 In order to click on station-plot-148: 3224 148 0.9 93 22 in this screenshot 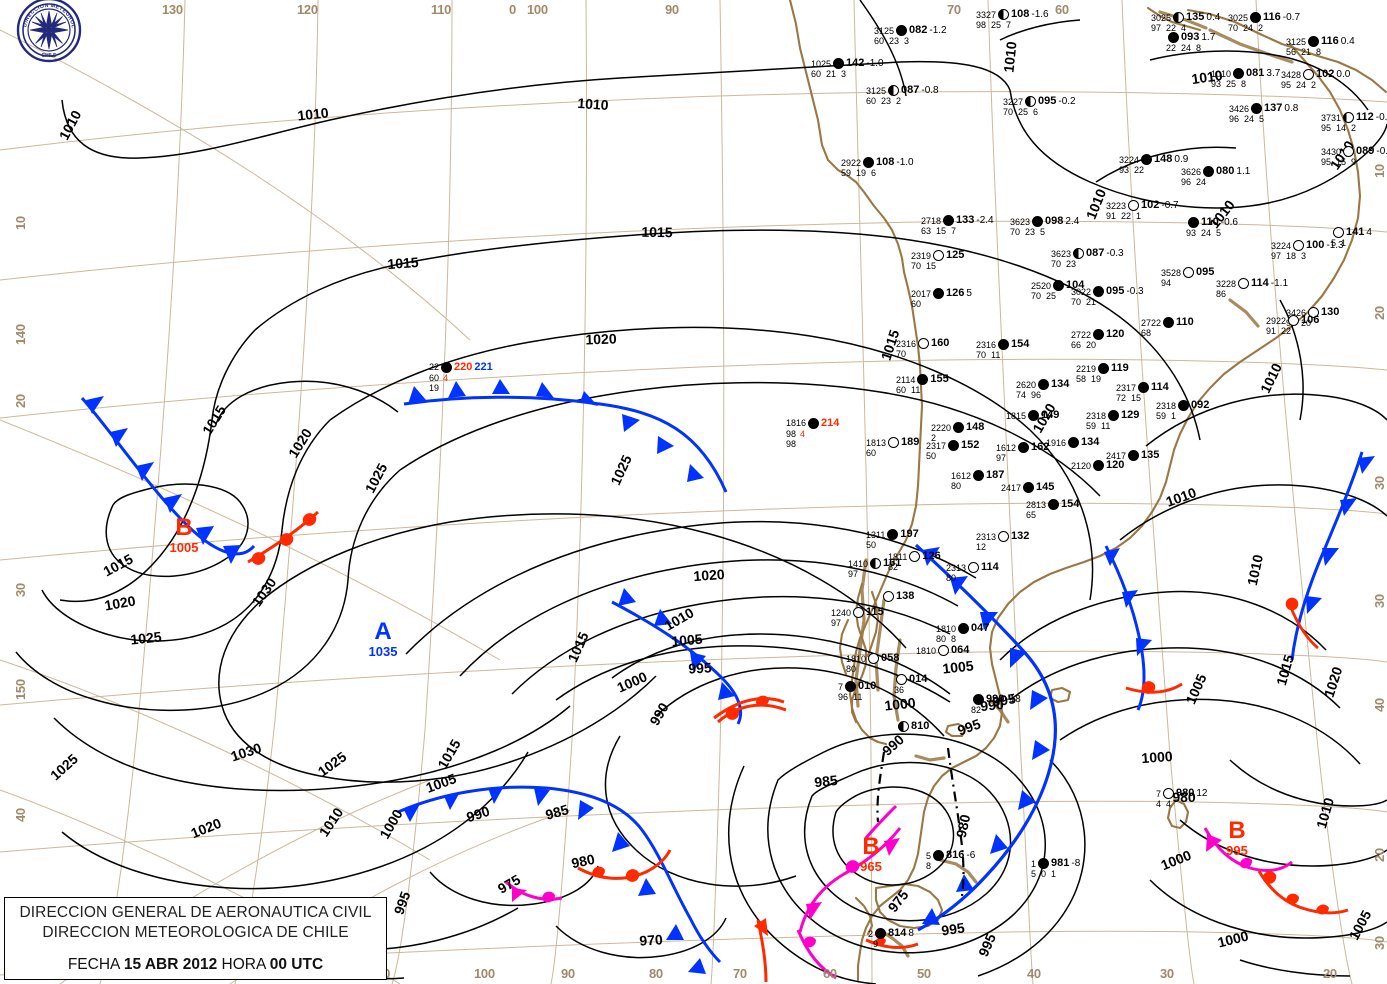, I will do `click(1153, 164)`.